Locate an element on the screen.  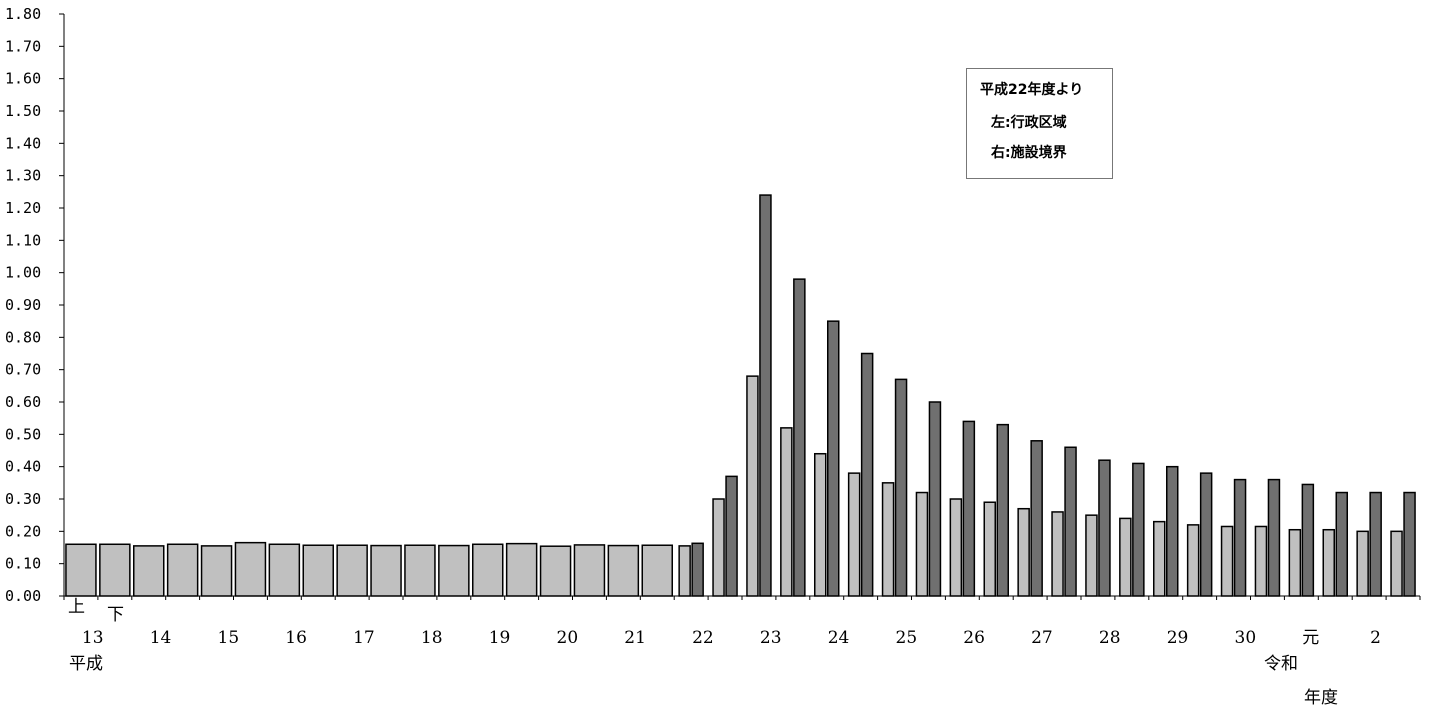
y-tick-label: 1.50 is located at coordinates (23, 111).